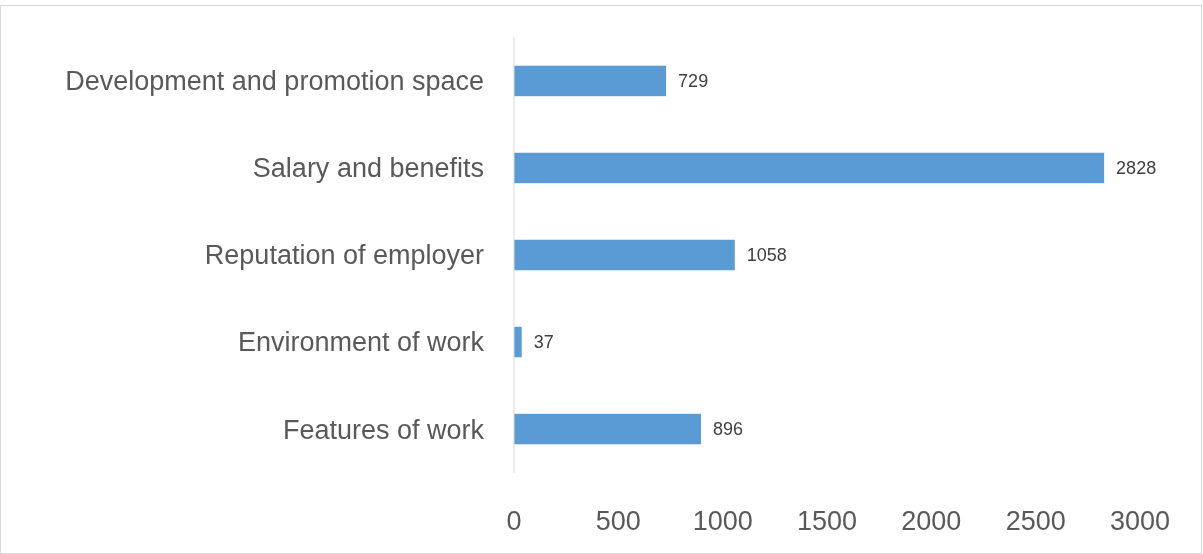 The image size is (1203, 554). What do you see at coordinates (274, 81) in the screenshot?
I see `y-tick-label: Development and promotion space` at bounding box center [274, 81].